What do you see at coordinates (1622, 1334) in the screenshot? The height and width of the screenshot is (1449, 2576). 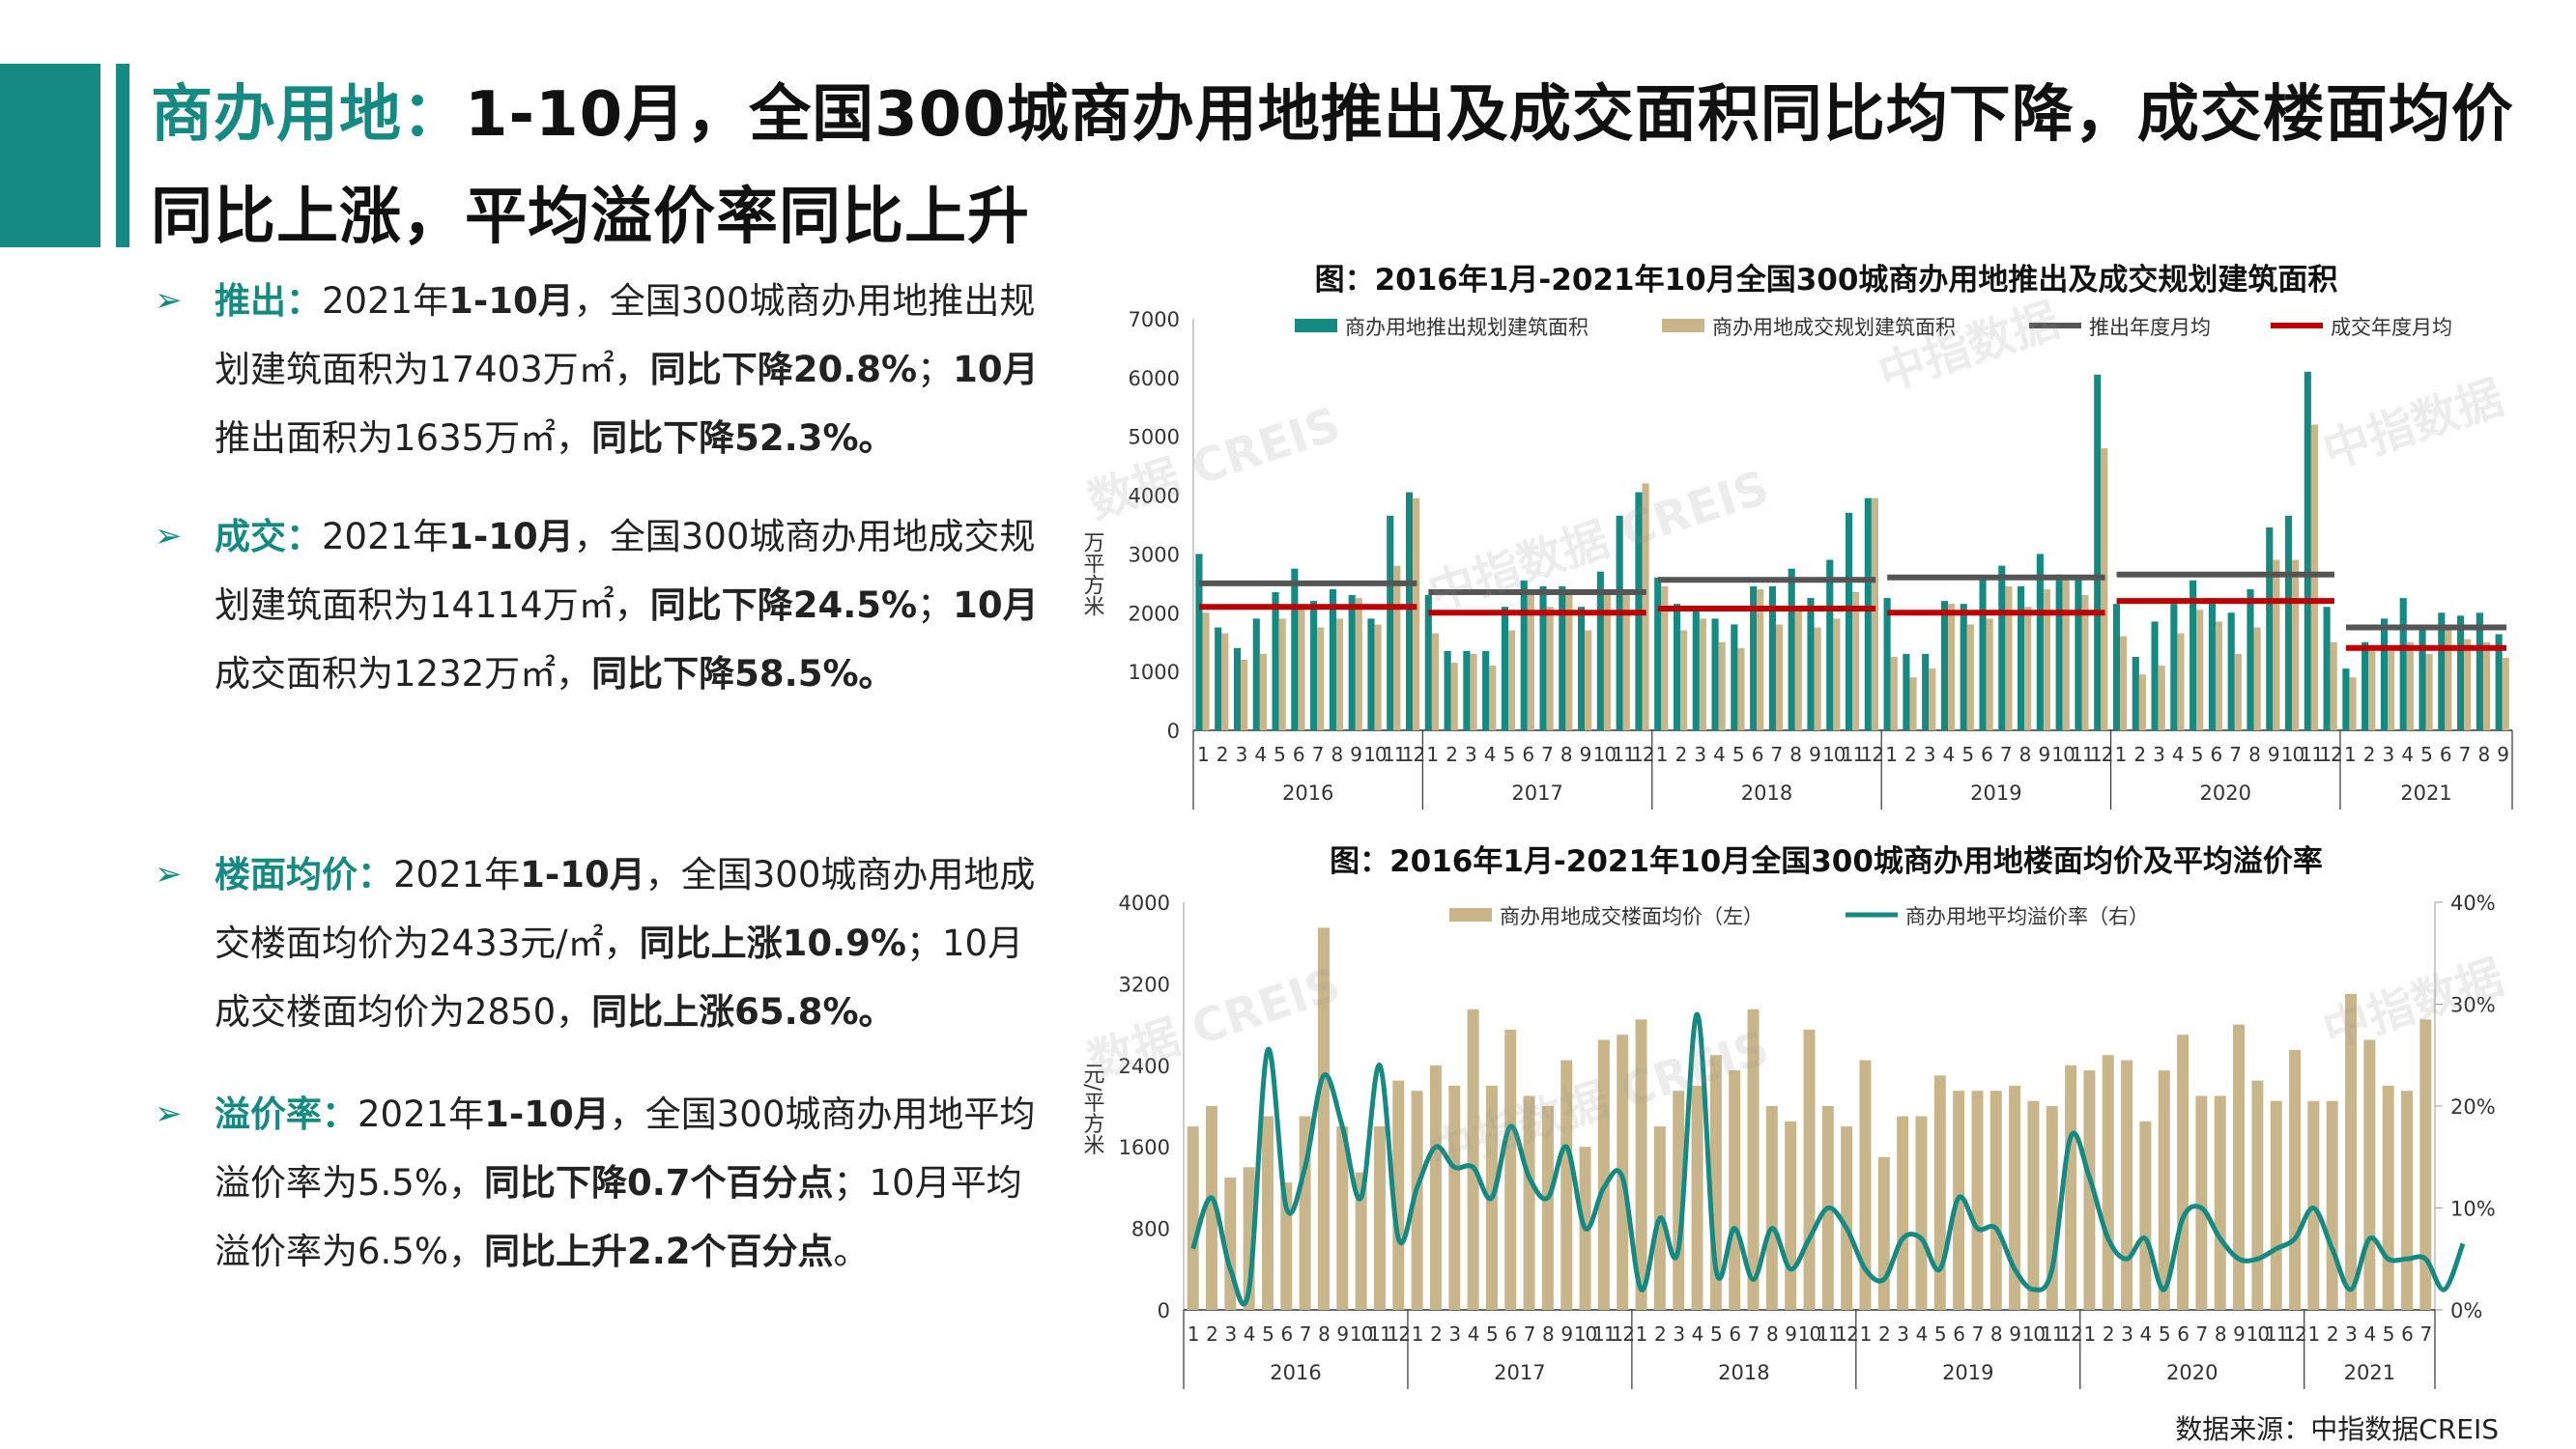 I see `x-tick-label: 12` at bounding box center [1622, 1334].